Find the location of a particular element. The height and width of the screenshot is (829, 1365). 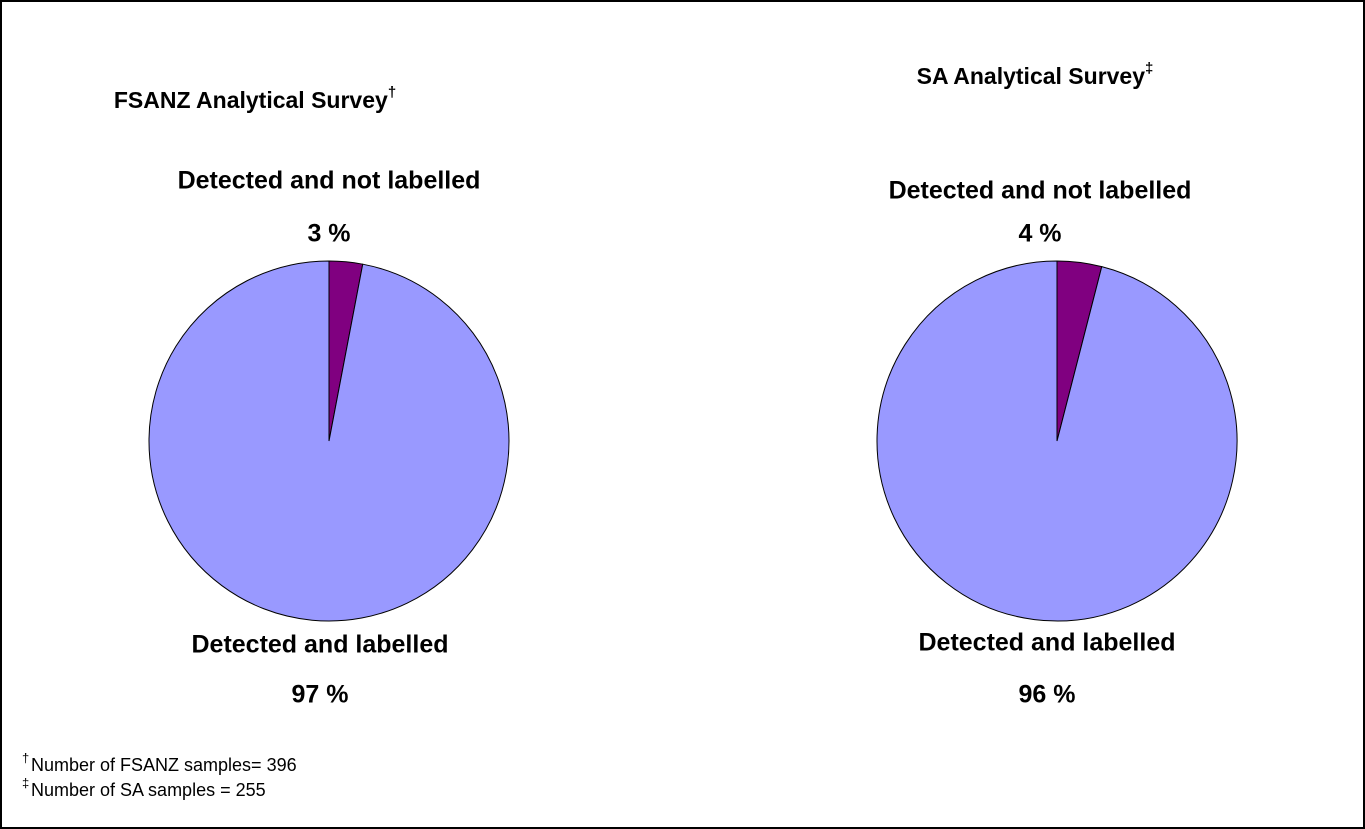

title-text: FSANZ Analytical Survey is located at coordinates (251, 100).